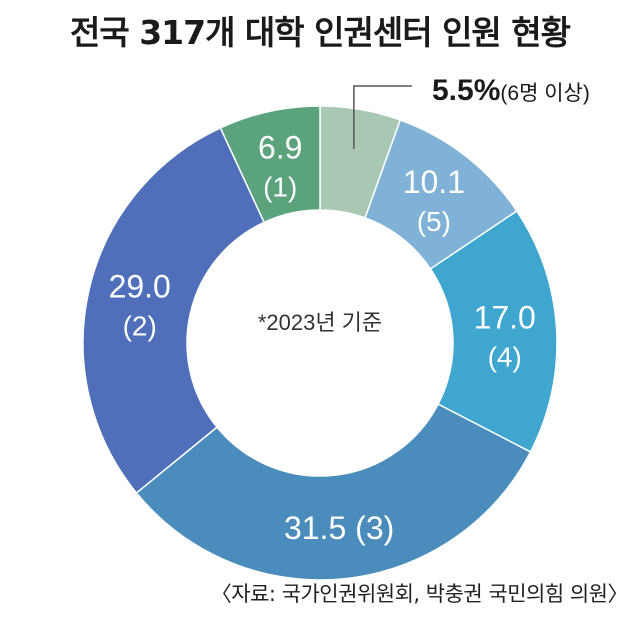  I want to click on slice-value-label-2: 17.0, so click(505, 318).